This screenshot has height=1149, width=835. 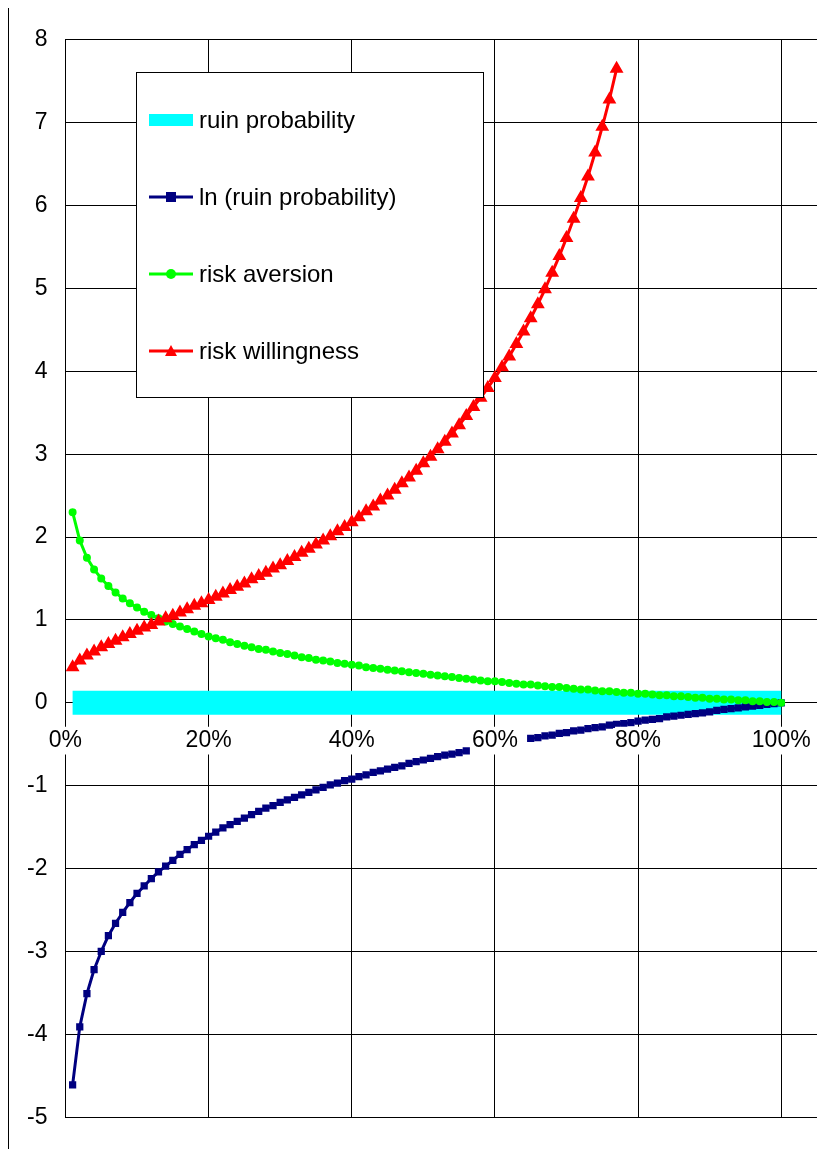 I want to click on y-tick-label: 0, so click(x=41, y=701).